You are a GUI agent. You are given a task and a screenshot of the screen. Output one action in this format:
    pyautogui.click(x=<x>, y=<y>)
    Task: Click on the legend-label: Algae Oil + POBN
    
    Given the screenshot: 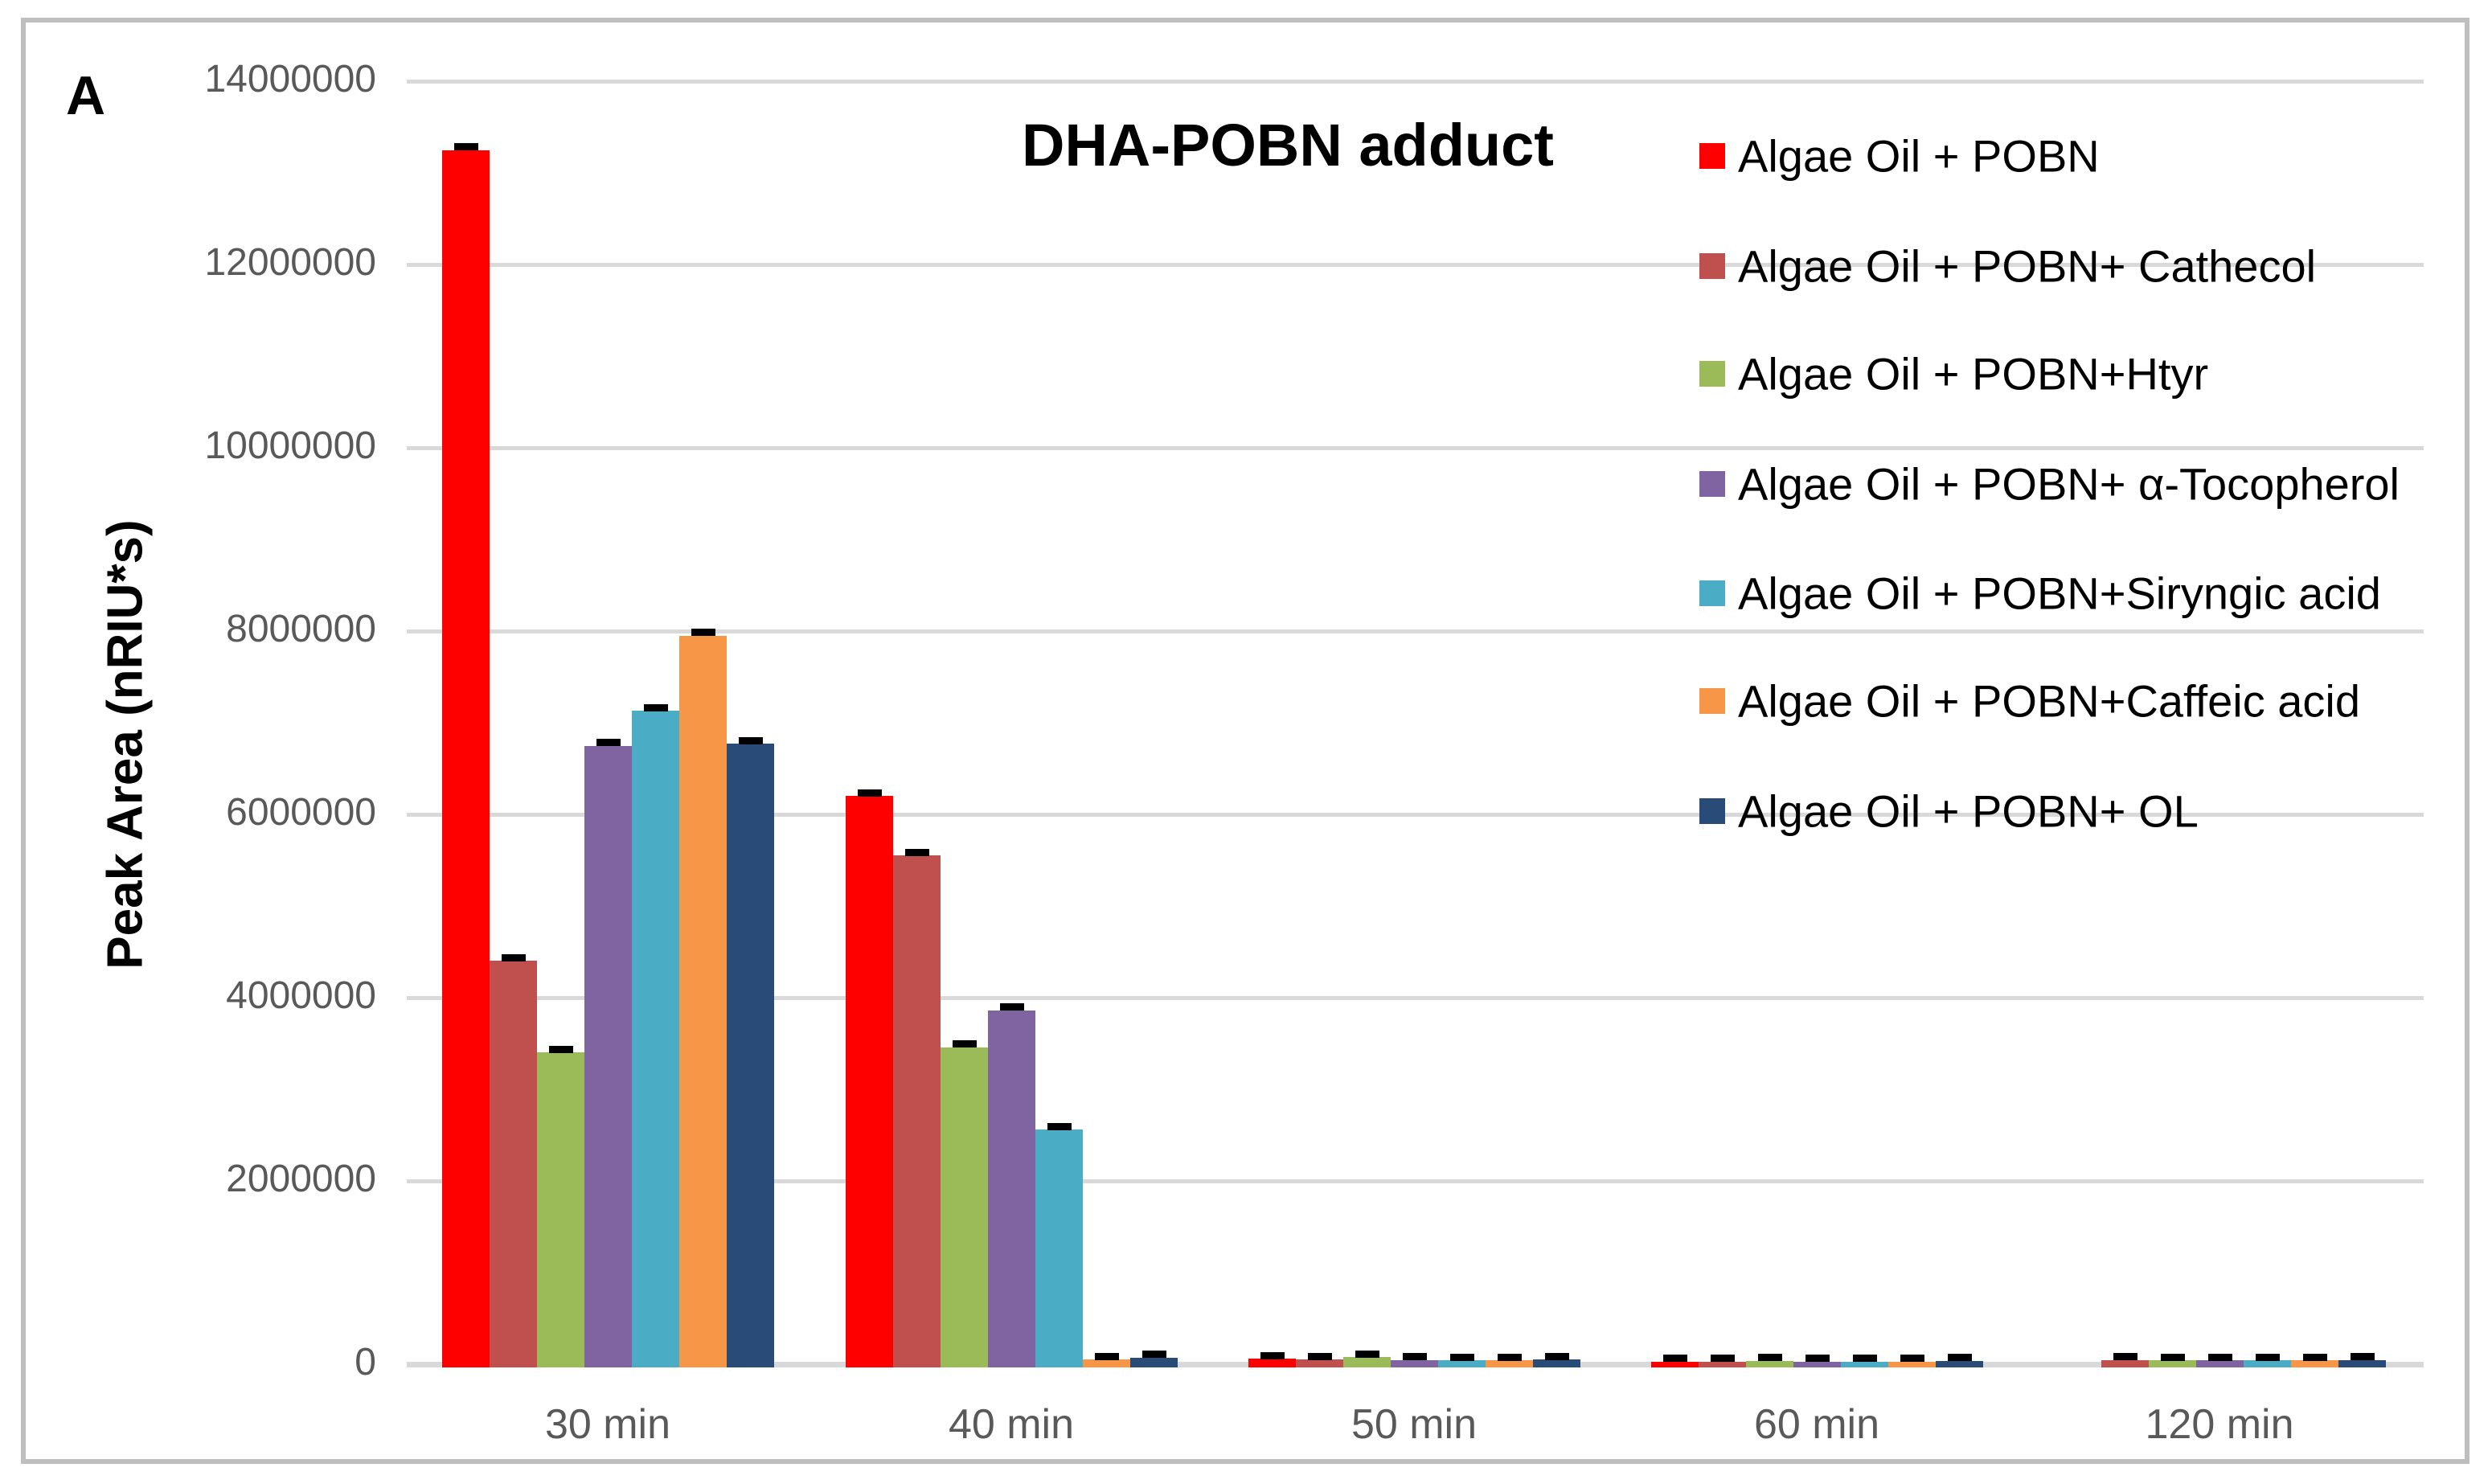 What is the action you would take?
    pyautogui.click(x=1919, y=156)
    